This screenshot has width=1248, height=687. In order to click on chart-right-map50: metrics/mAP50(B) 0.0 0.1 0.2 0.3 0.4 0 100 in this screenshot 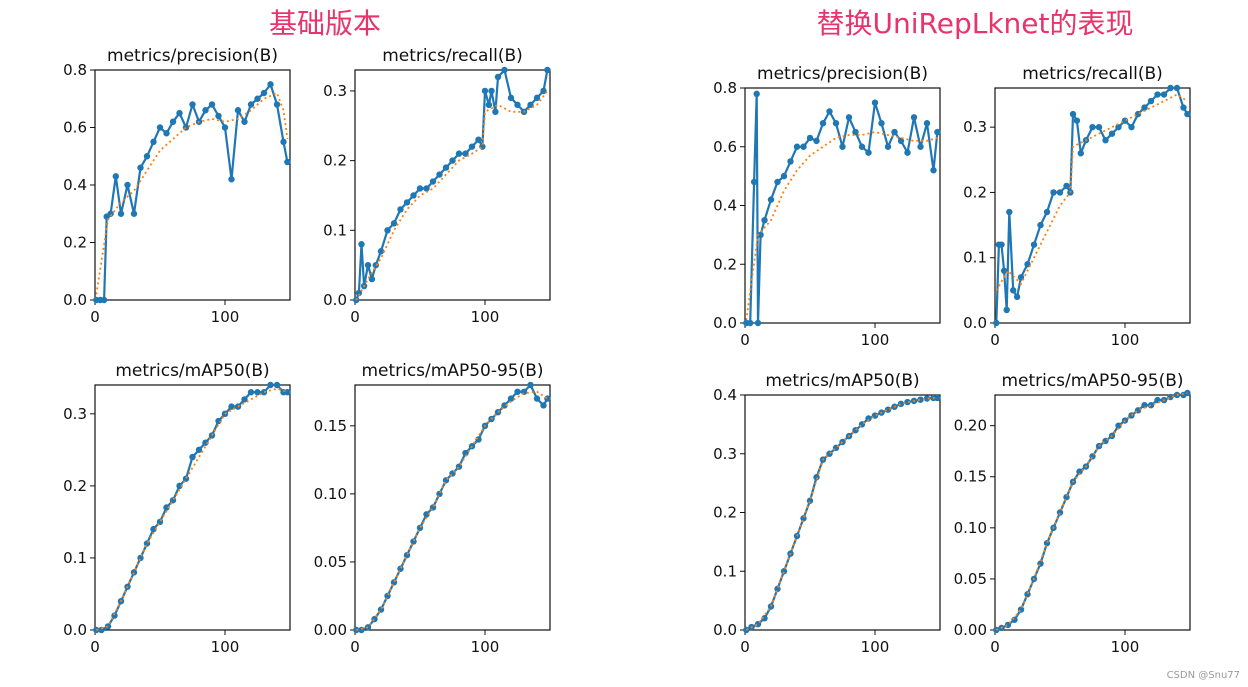, I will do `click(827, 513)`.